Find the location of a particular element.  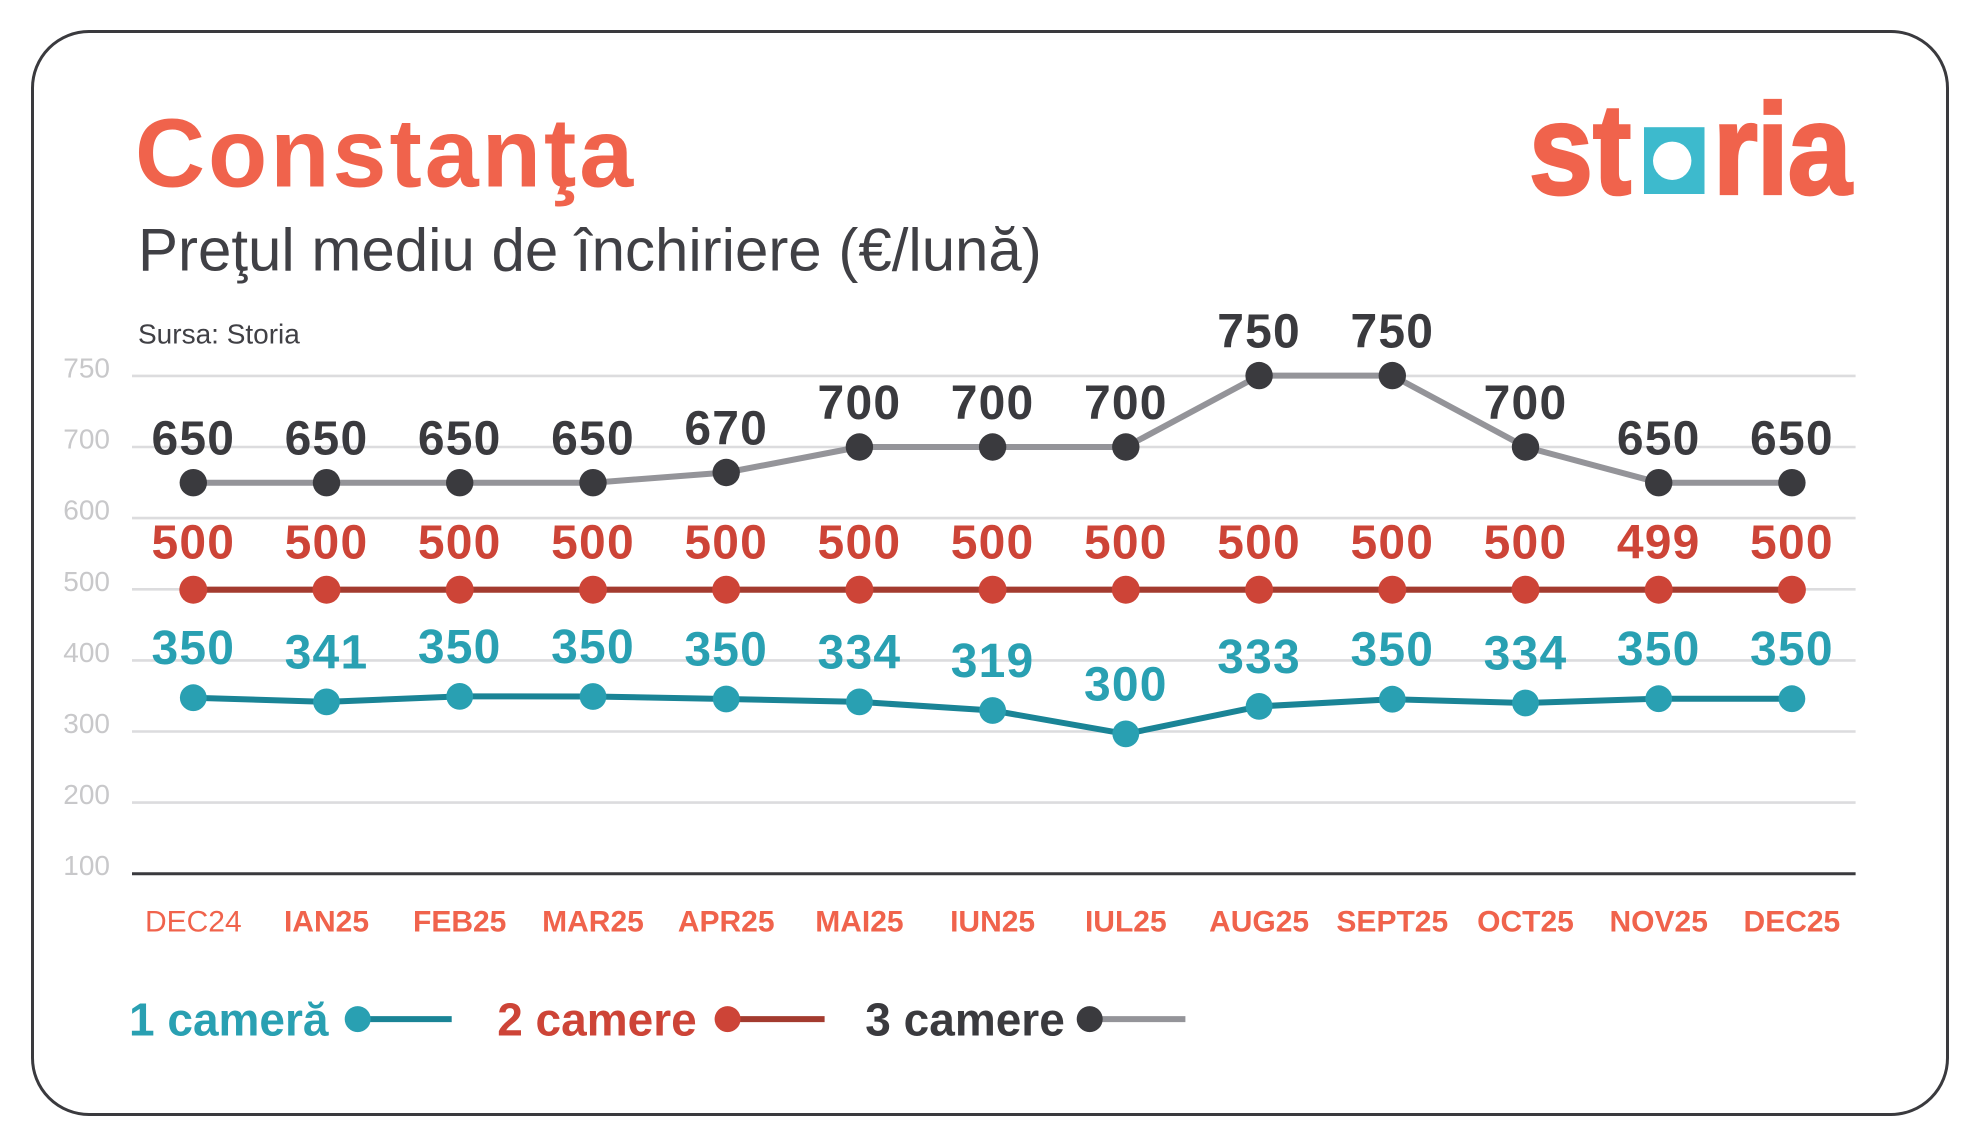

svg-text: 400 is located at coordinates (86, 652).